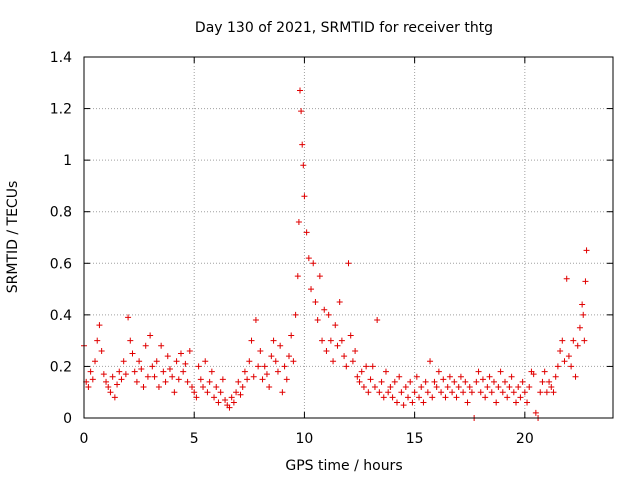 This screenshot has height=480, width=640. What do you see at coordinates (61, 110) in the screenshot?
I see `y-tick-label: 1.2` at bounding box center [61, 110].